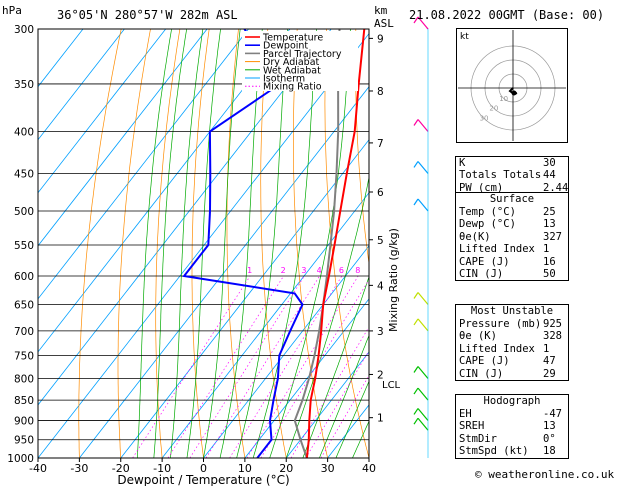 This screenshot has width=629, height=486. I want to click on wind-barbs, so click(421, 237).